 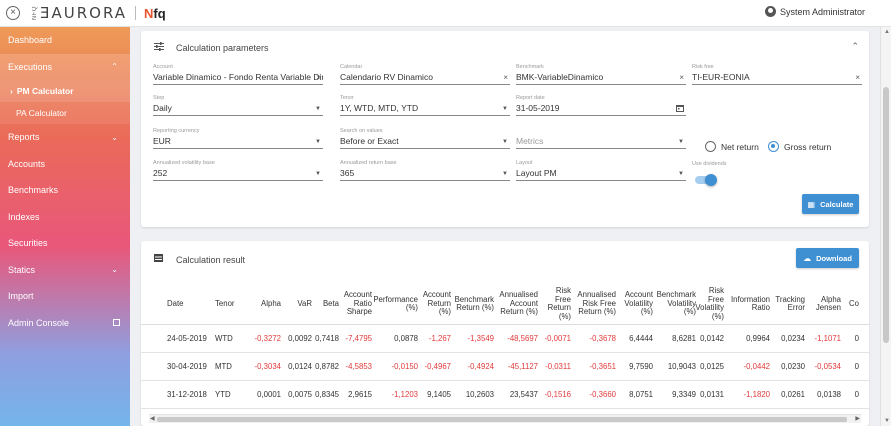 What do you see at coordinates (822, 11) in the screenshot?
I see `user-name: System Administrator` at bounding box center [822, 11].